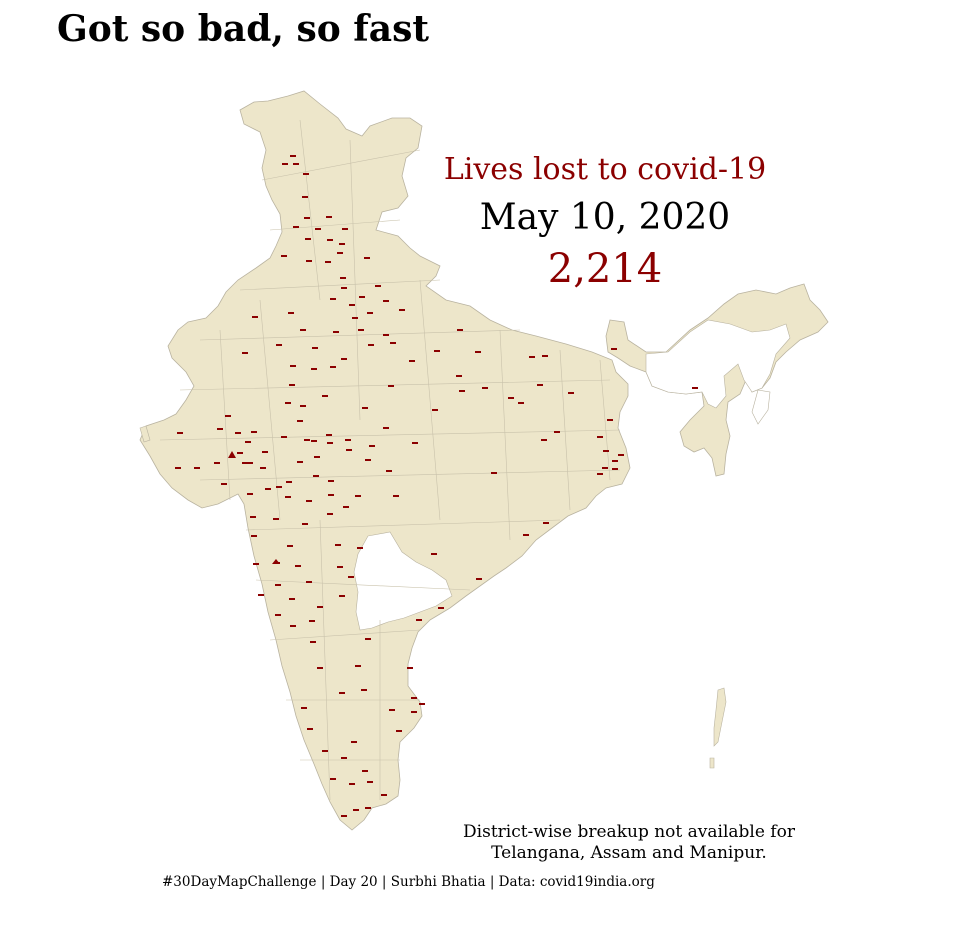  I want to click on footnote-line-2: Telangana, Assam and Manipur., so click(629, 853).